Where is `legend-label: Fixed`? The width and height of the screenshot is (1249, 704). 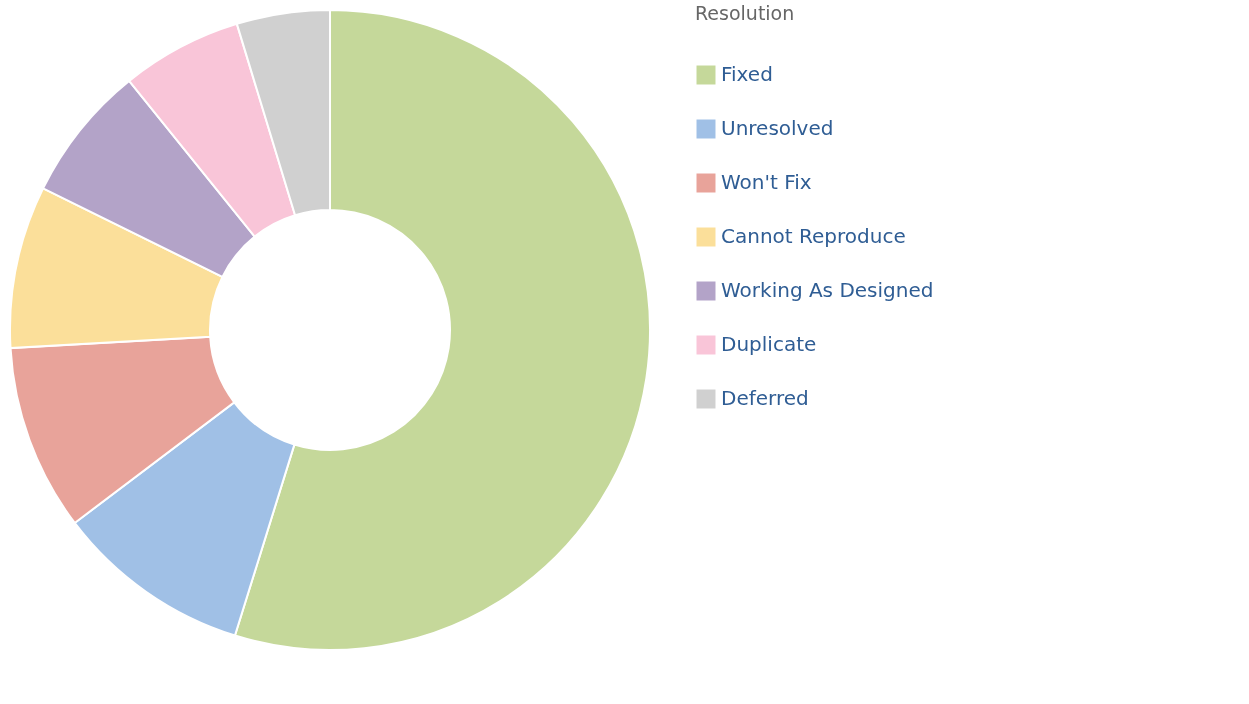
legend-label: Fixed is located at coordinates (747, 74).